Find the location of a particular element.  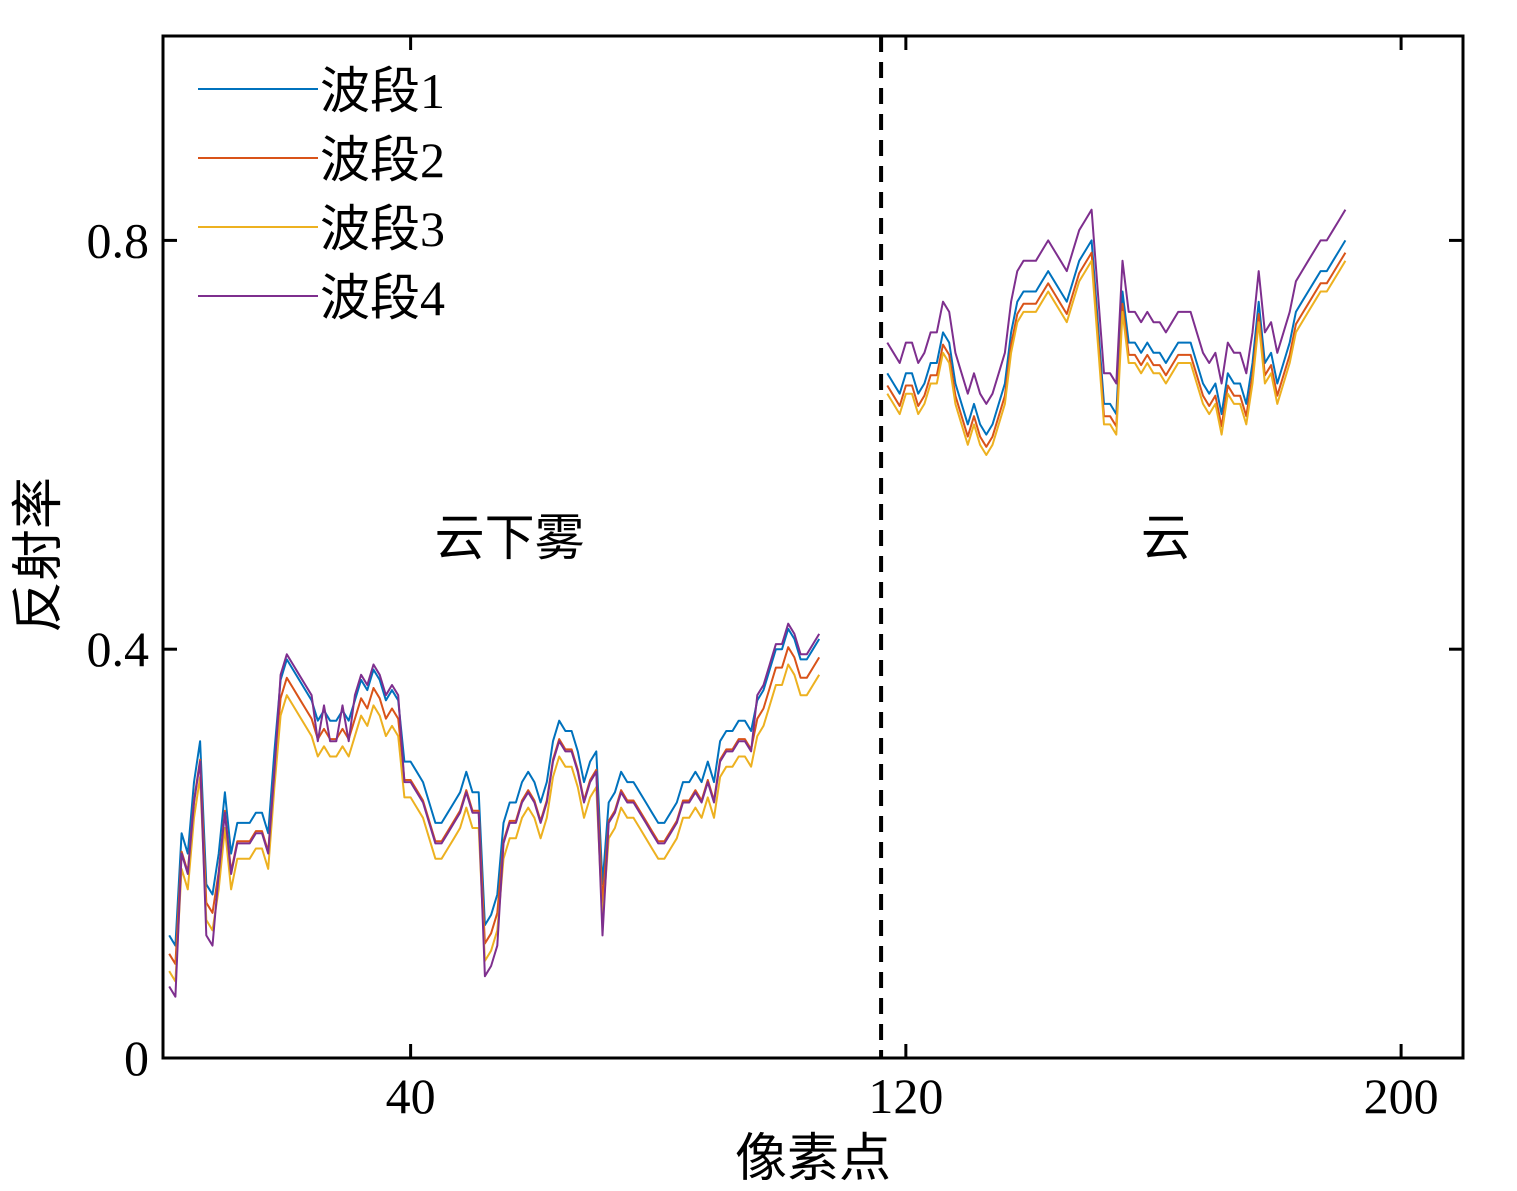

y-tick-label: 0.8 is located at coordinates (118, 240).